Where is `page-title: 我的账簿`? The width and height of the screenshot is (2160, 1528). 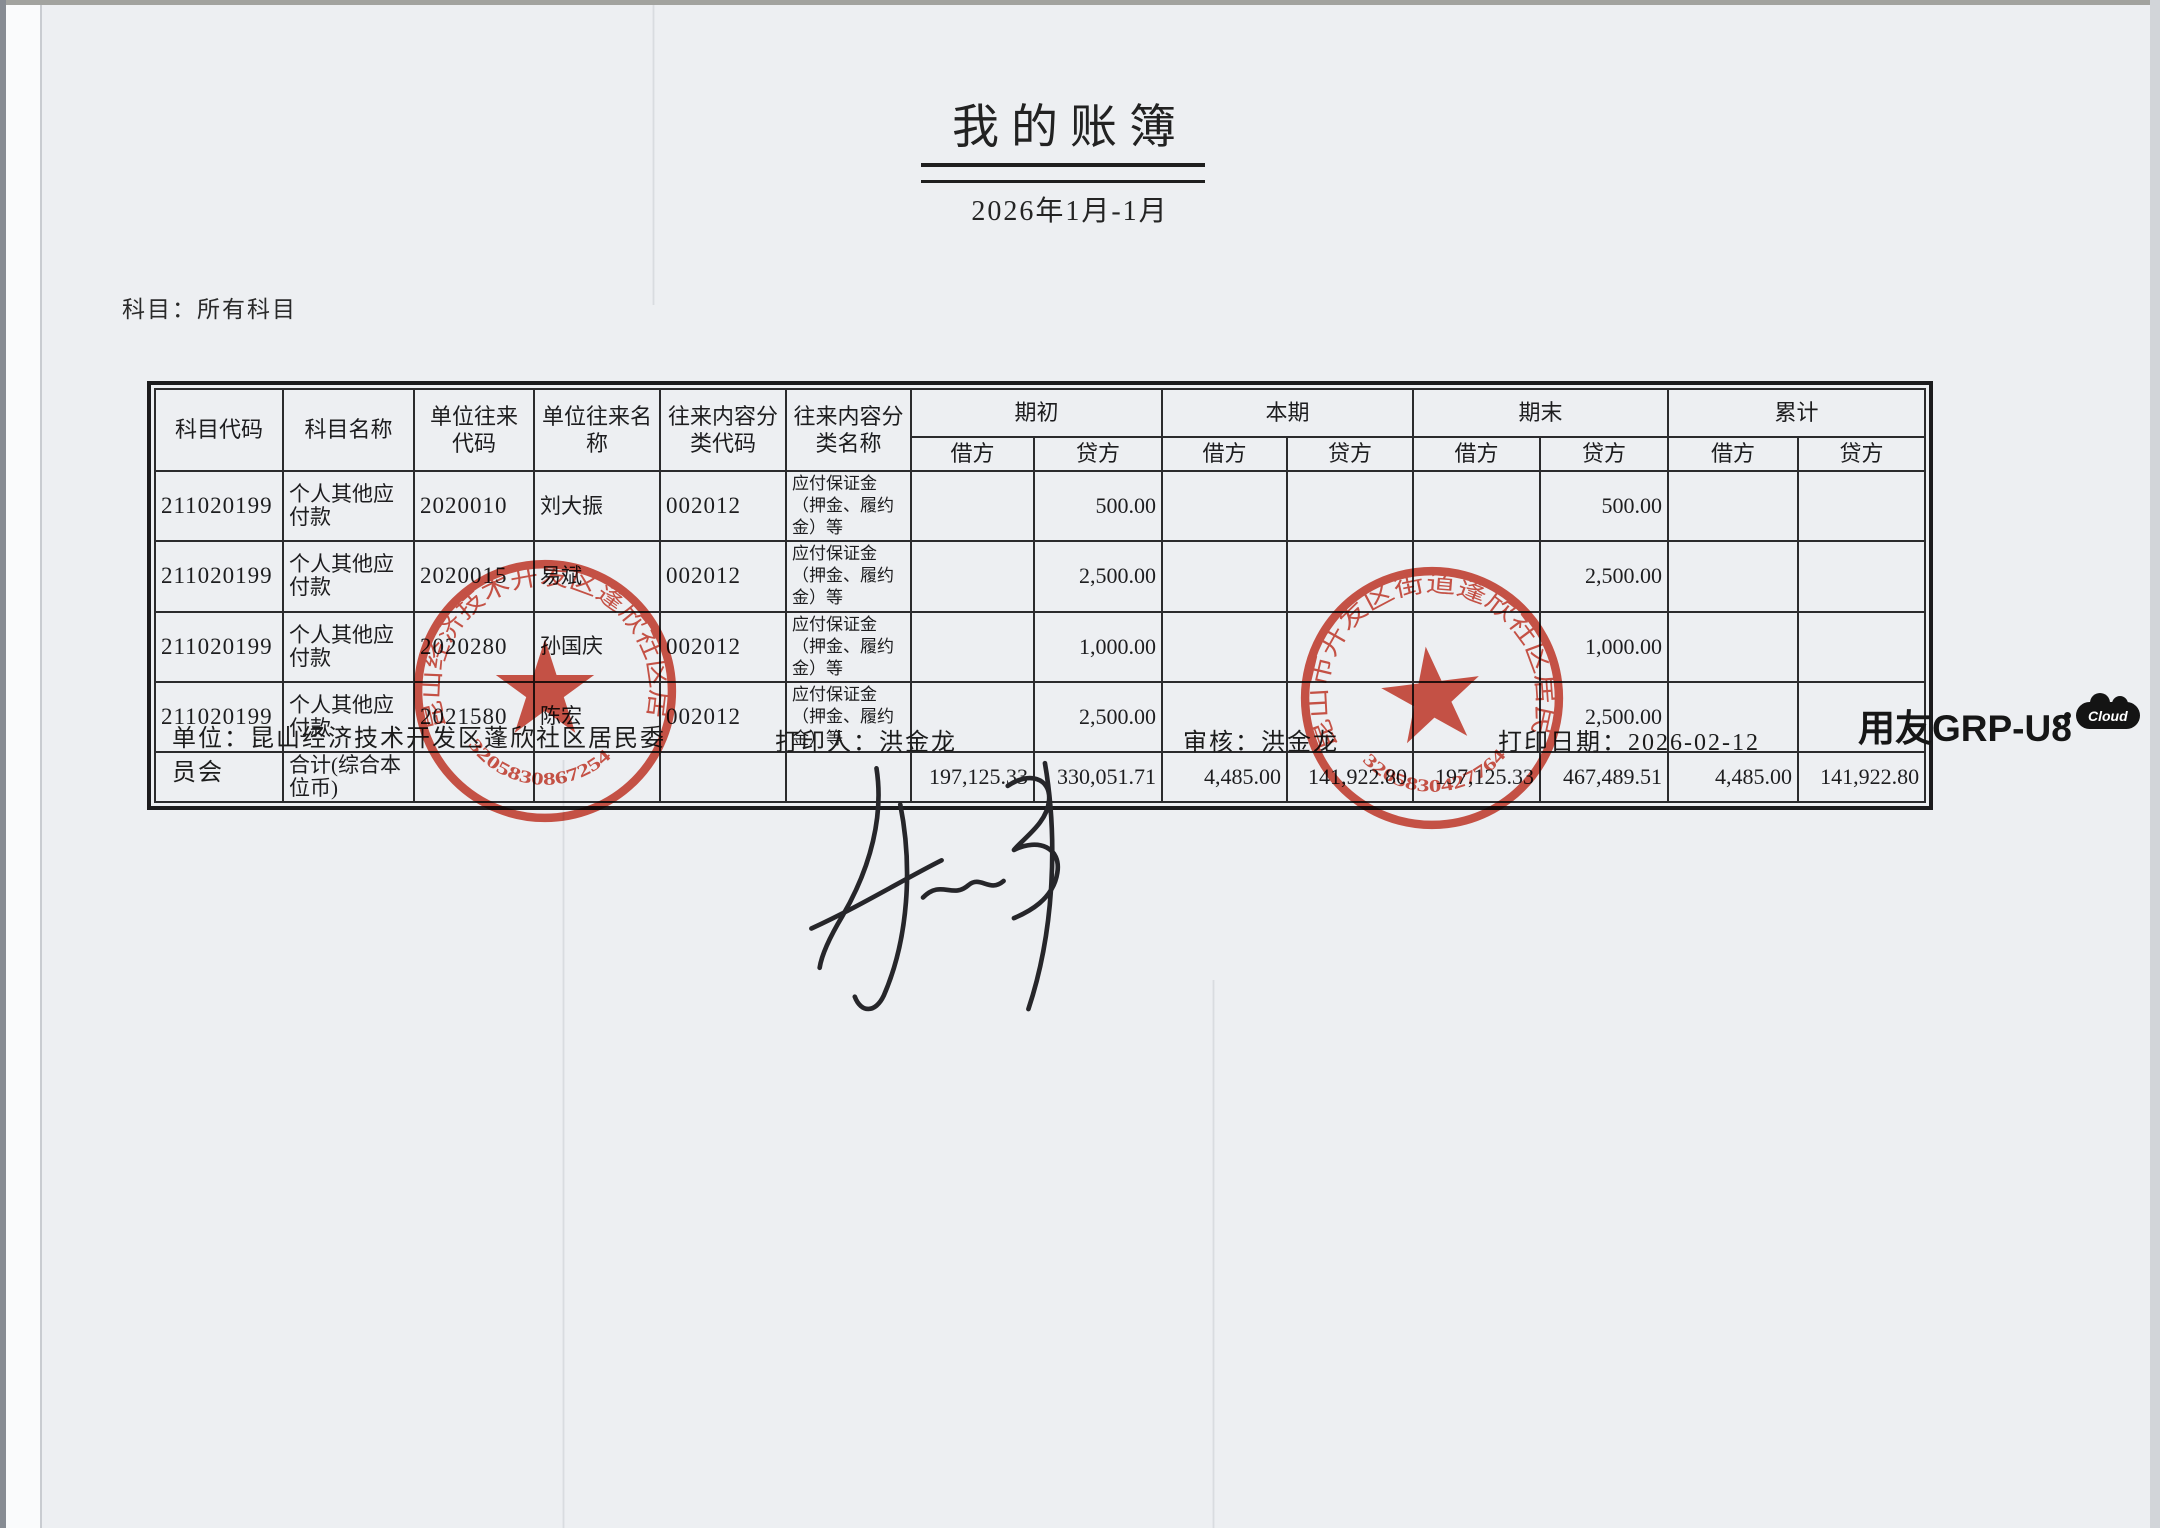 page-title: 我的账簿 is located at coordinates (1070, 128).